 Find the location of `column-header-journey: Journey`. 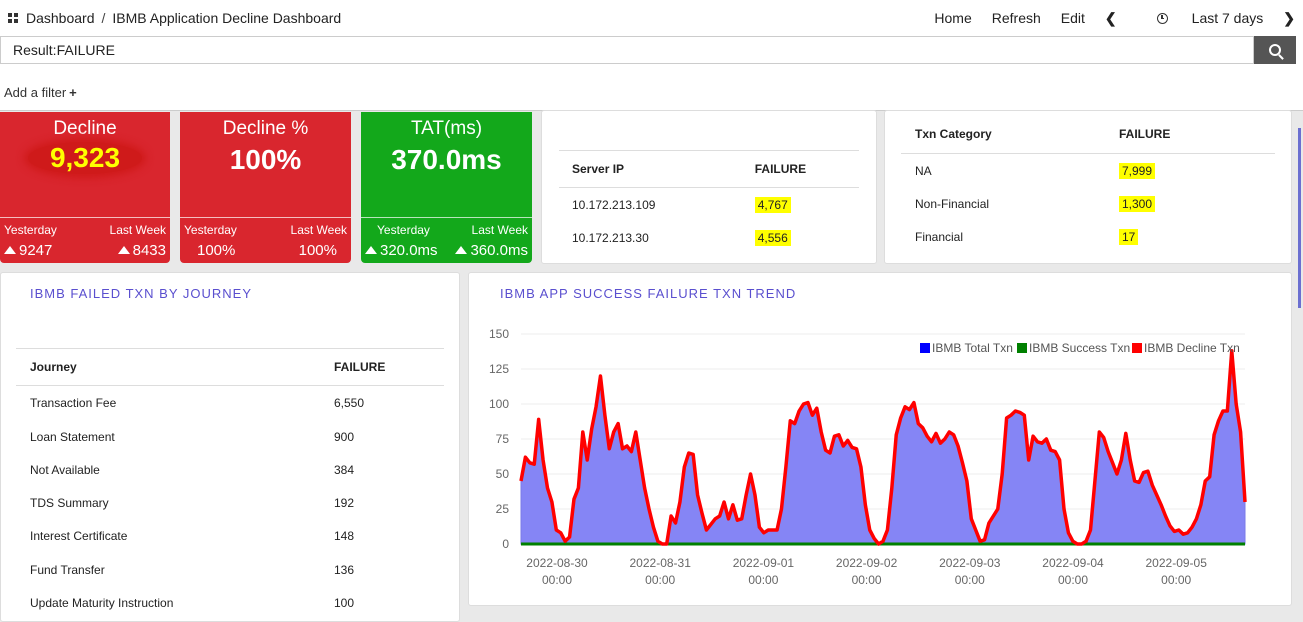

column-header-journey: Journey is located at coordinates (53, 367).